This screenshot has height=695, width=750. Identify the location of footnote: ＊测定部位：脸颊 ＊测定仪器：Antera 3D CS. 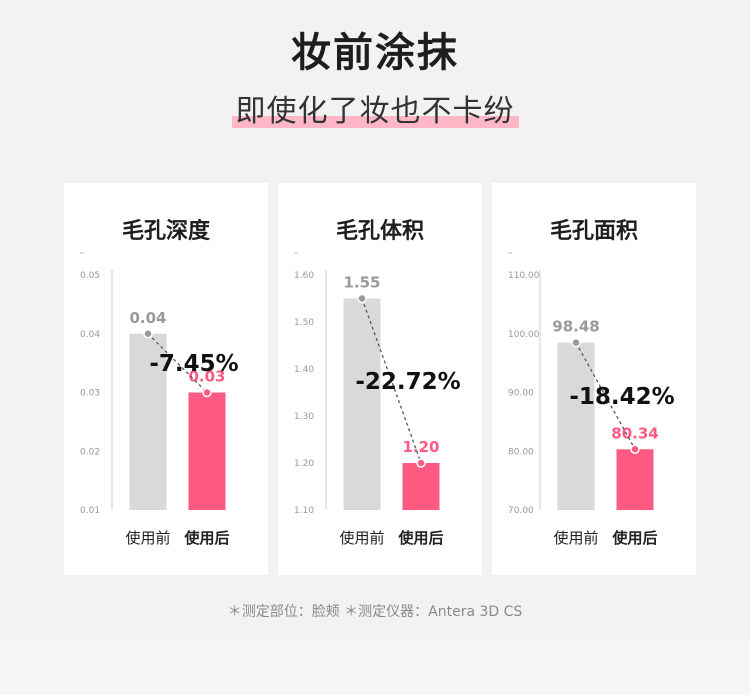
(375, 612).